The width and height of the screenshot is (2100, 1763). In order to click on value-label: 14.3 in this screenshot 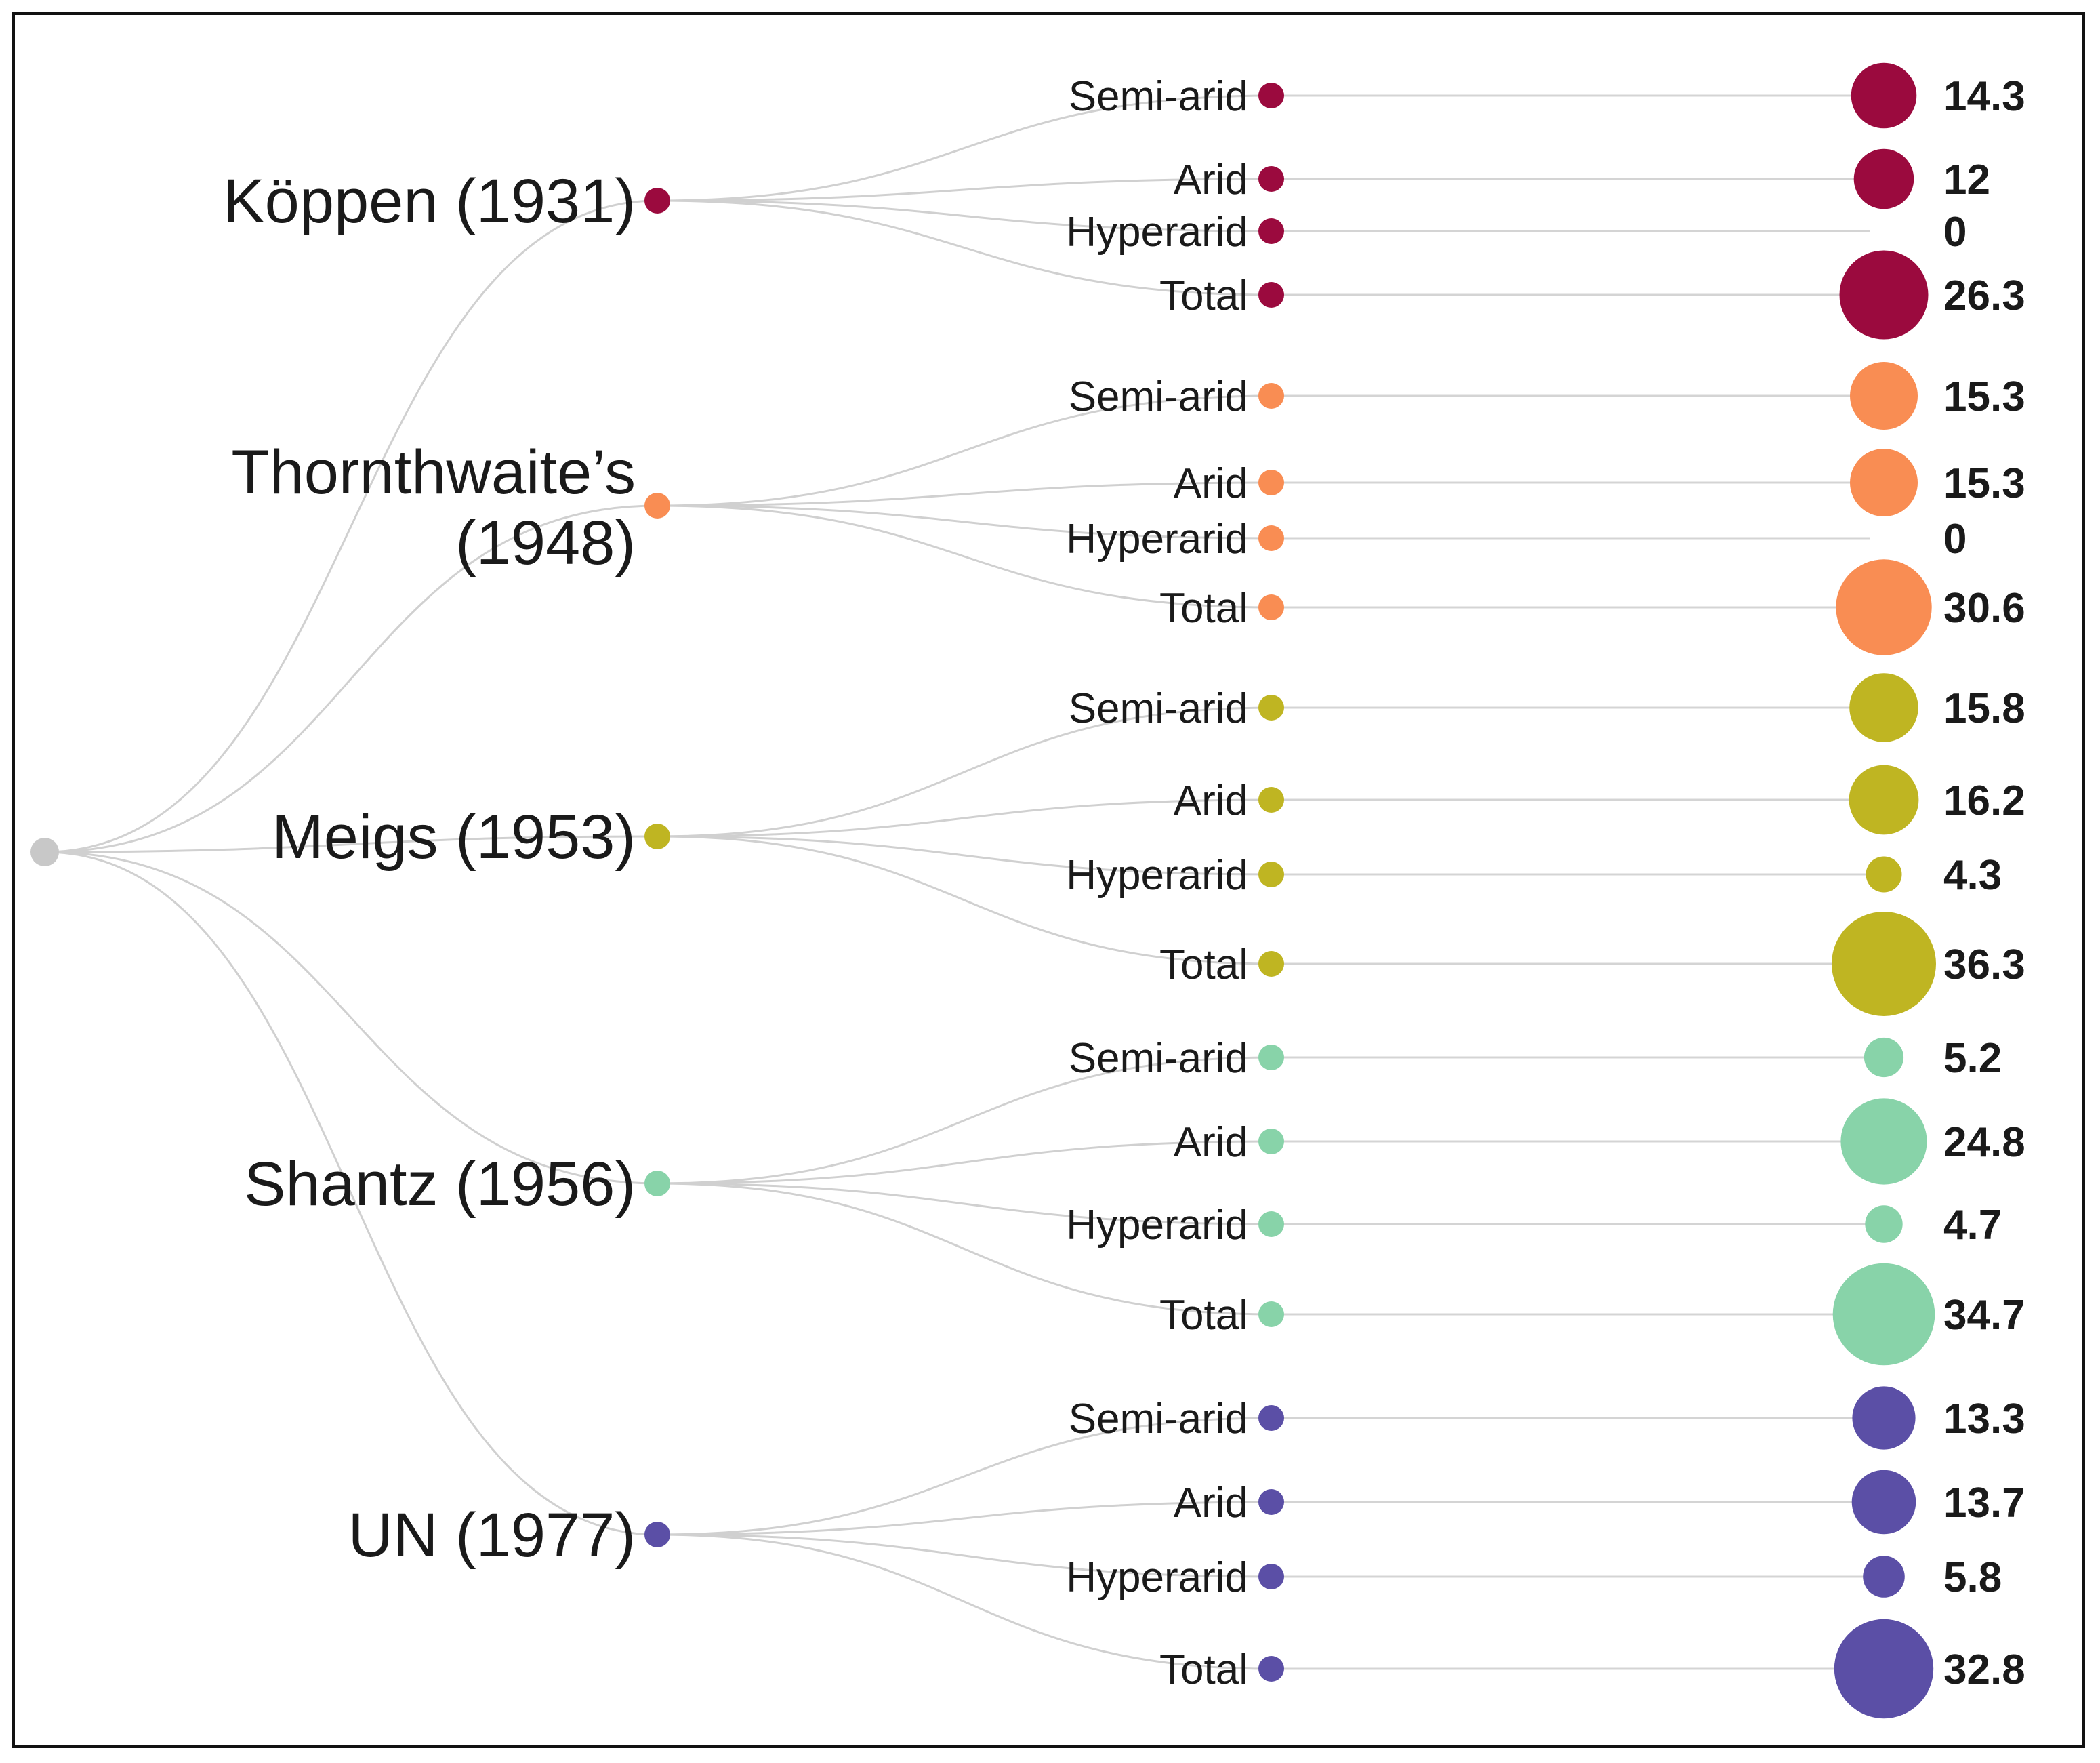, I will do `click(1984, 96)`.